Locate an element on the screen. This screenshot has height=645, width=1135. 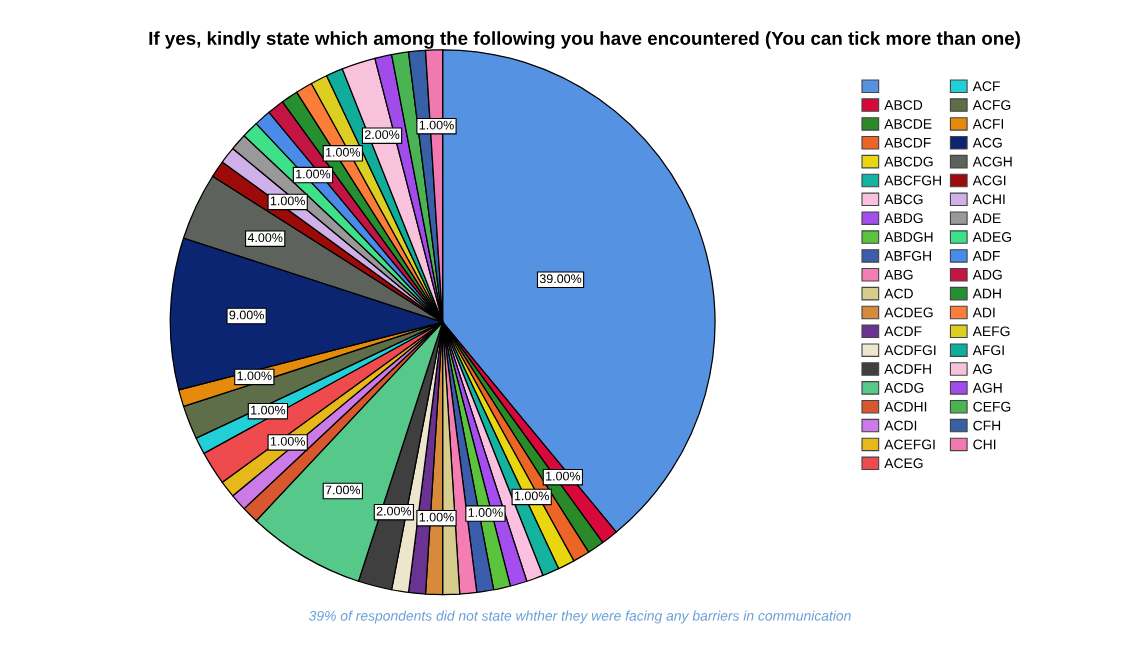
chart-title: If yes, kindly state which among the following you have encountered (You can tick more than one) is located at coordinates (584, 40).